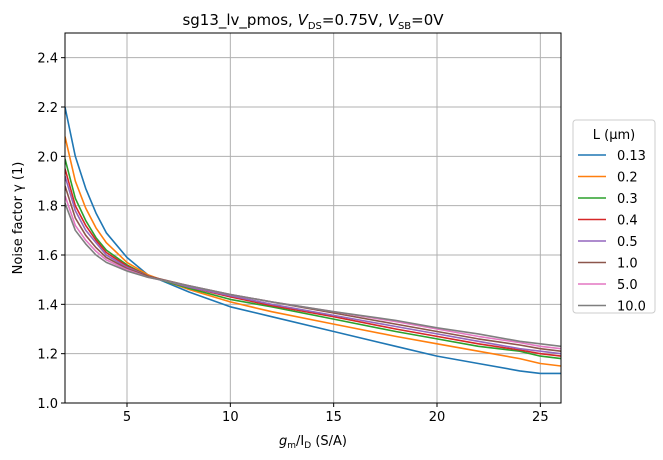 This screenshot has width=663, height=460. I want to click on legend-label: 0.5, so click(627, 242).